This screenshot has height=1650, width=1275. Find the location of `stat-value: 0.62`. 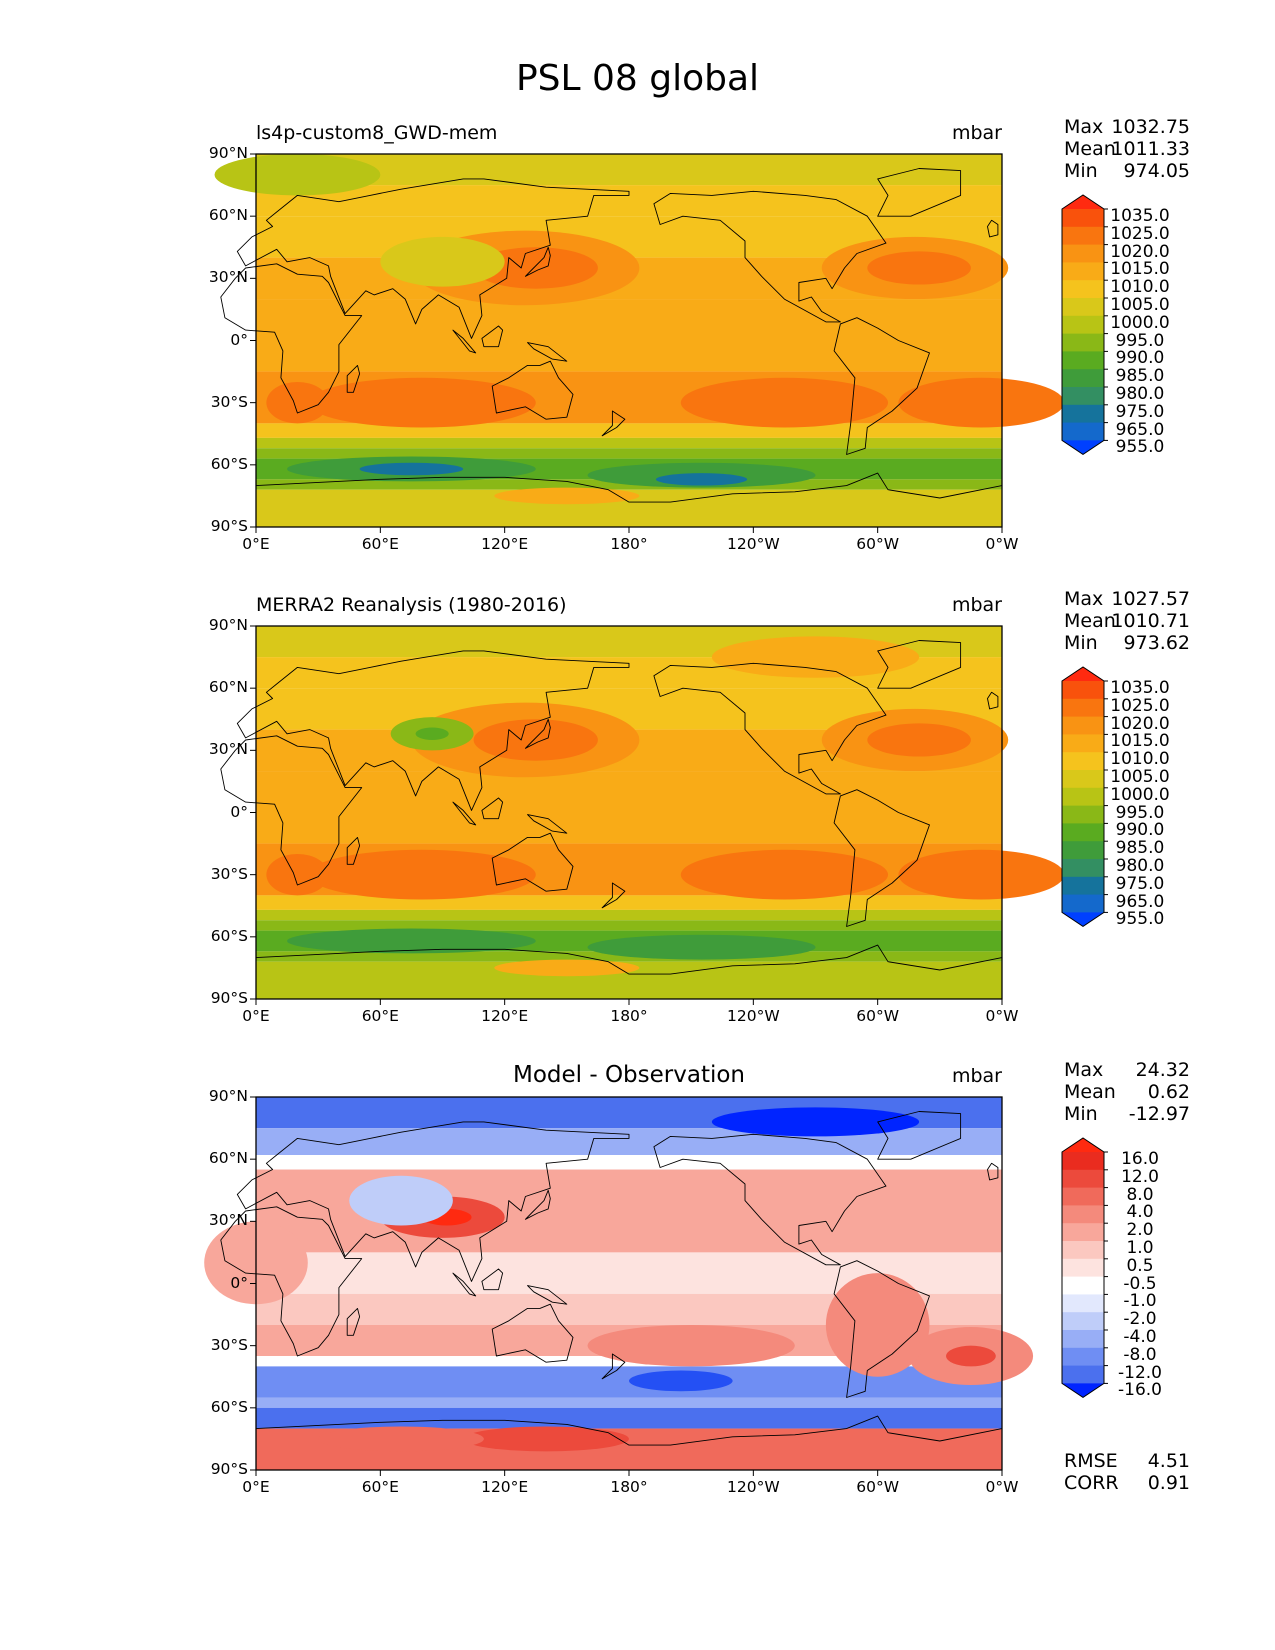

stat-value: 0.62 is located at coordinates (1168, 1092).